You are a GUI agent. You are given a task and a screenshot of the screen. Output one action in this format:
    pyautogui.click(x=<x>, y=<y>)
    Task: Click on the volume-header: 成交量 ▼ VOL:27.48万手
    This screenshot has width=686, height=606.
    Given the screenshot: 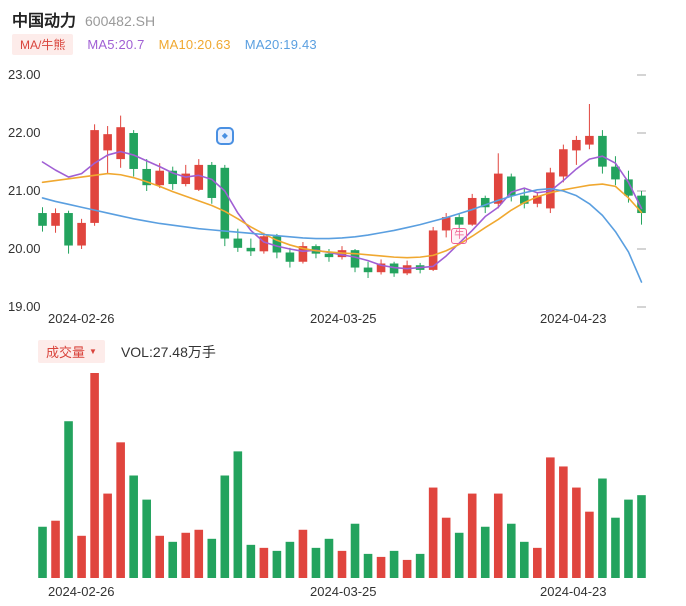 What is the action you would take?
    pyautogui.click(x=127, y=351)
    